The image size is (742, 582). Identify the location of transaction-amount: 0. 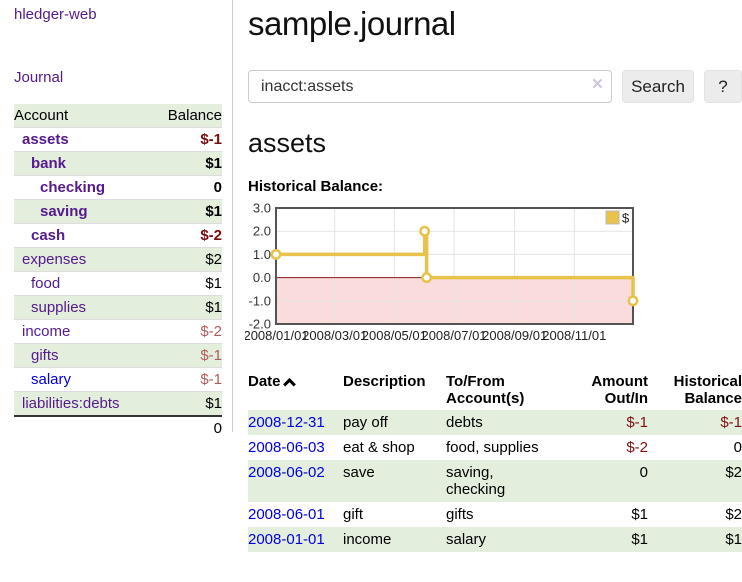
(643, 472).